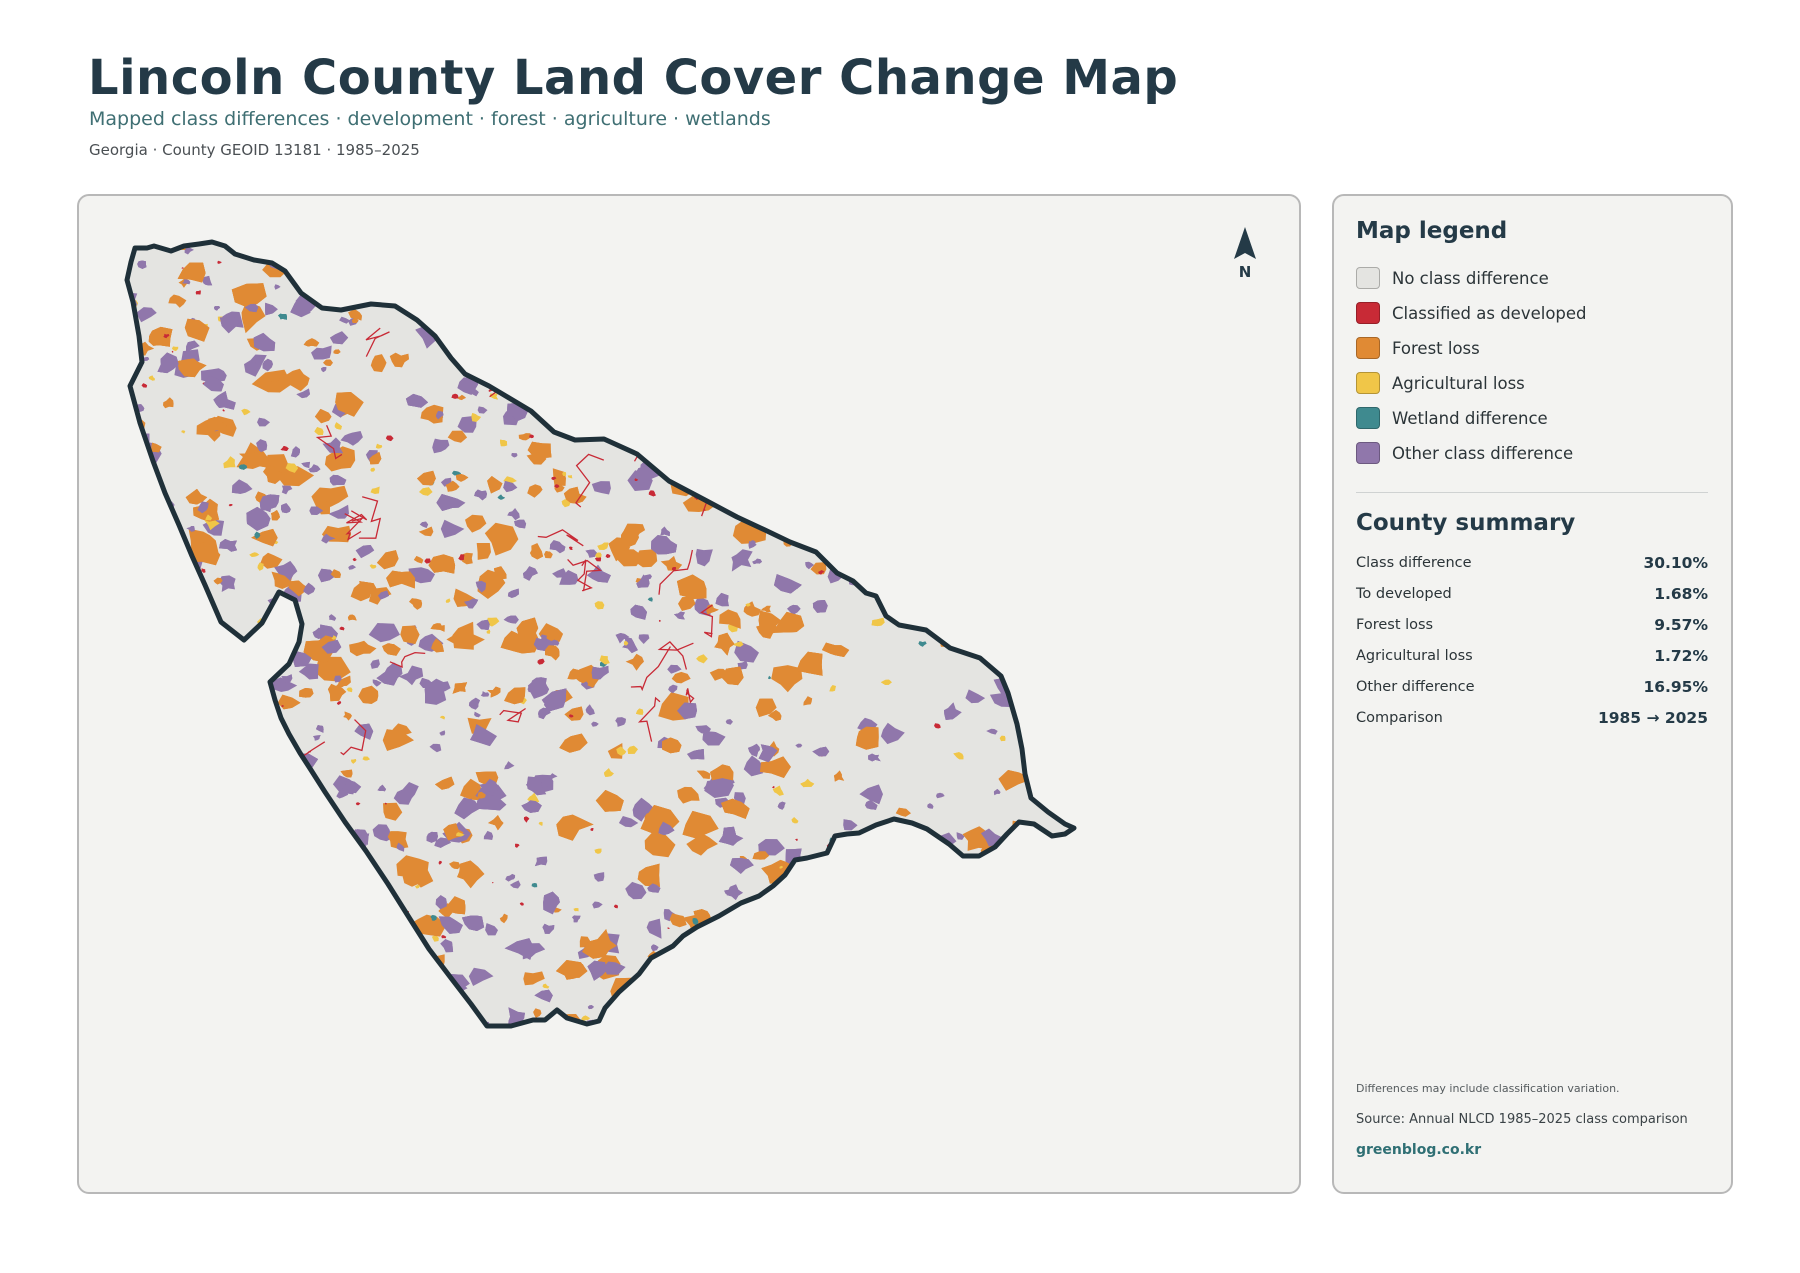  What do you see at coordinates (1368, 453) in the screenshot?
I see `legend-swatch` at bounding box center [1368, 453].